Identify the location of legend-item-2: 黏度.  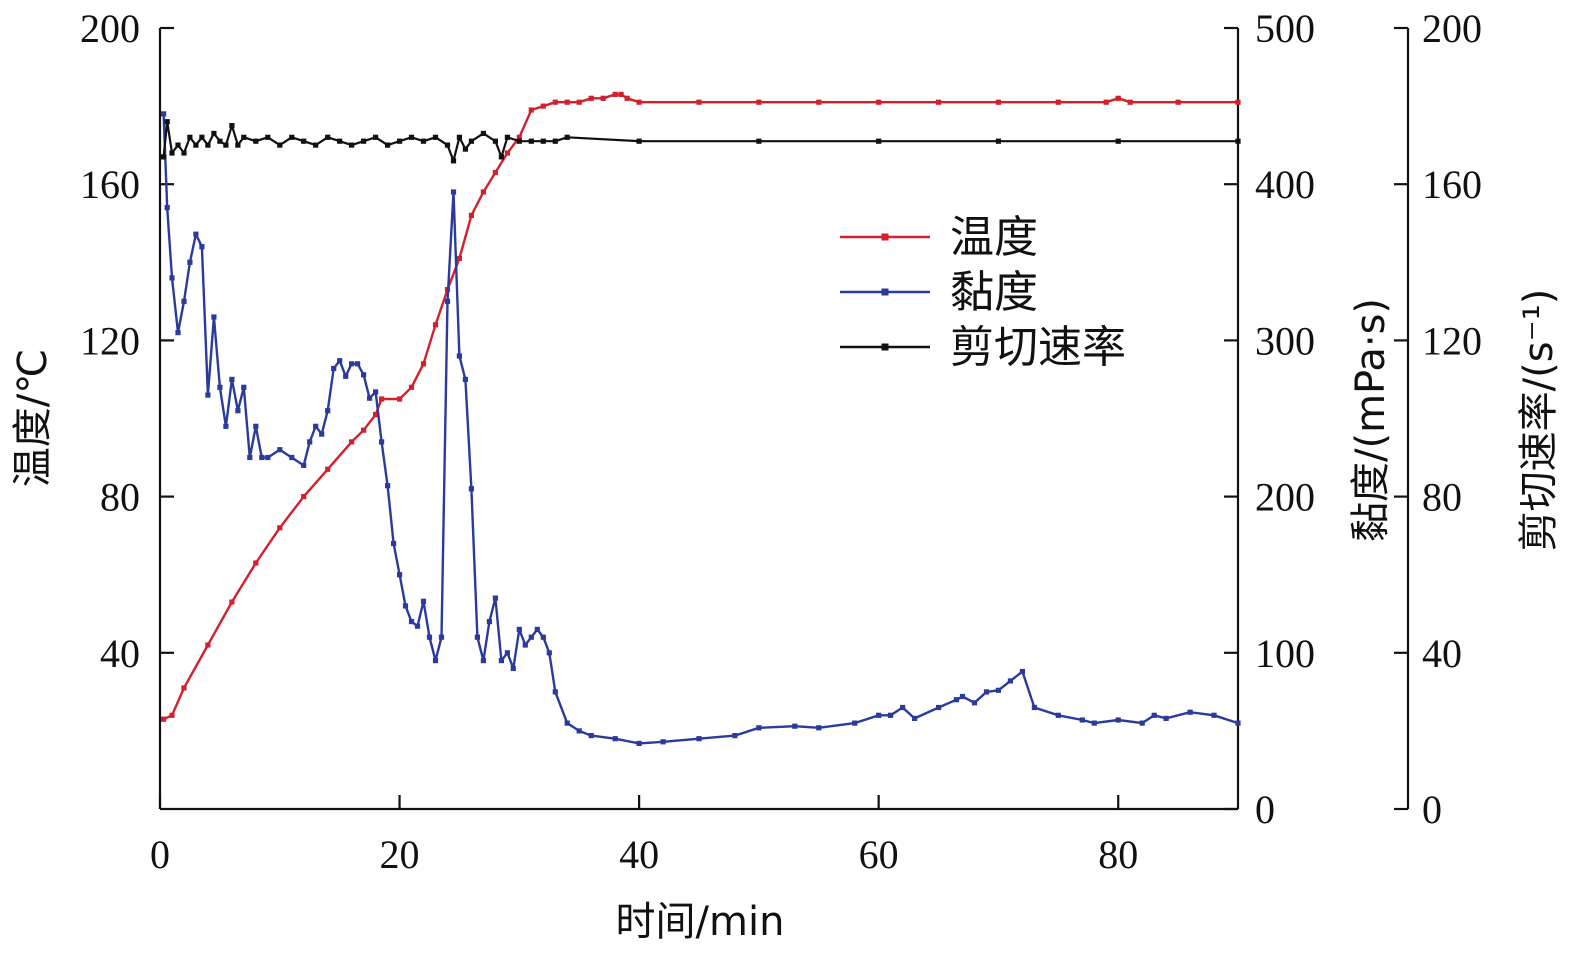
(939, 292).